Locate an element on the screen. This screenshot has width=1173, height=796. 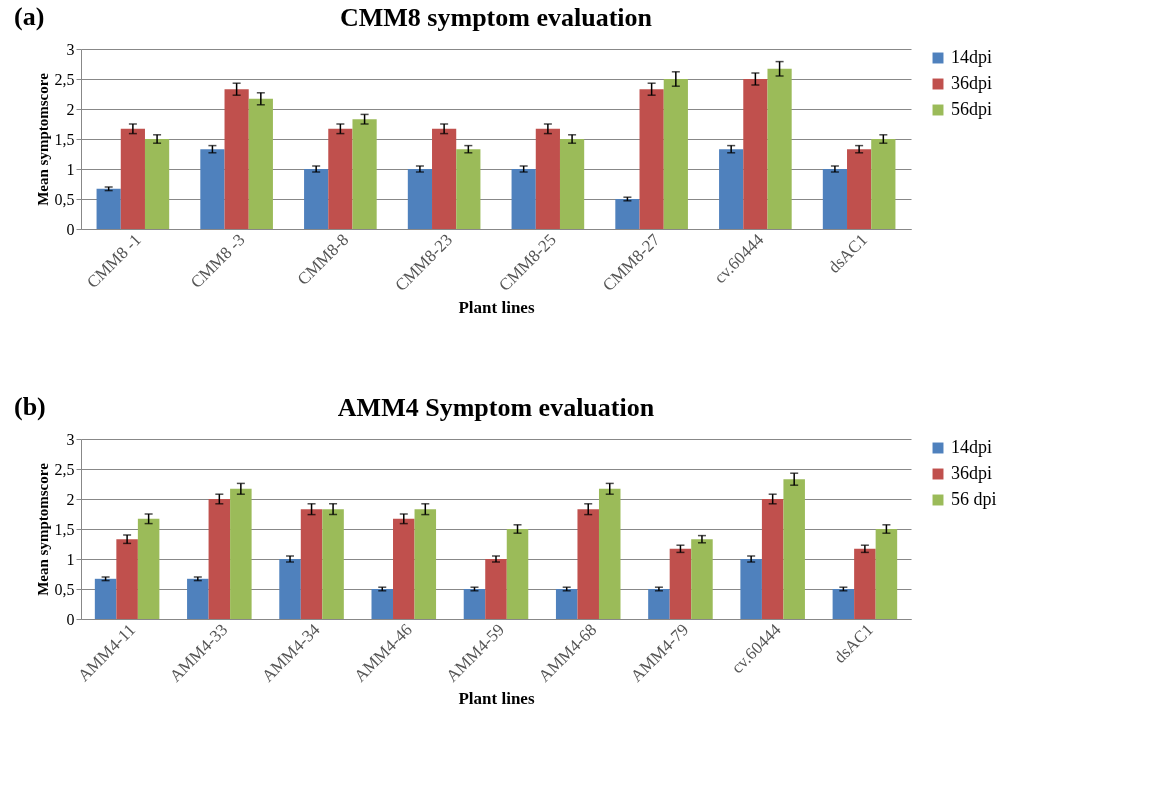
text: (a) is located at coordinates (29, 17).